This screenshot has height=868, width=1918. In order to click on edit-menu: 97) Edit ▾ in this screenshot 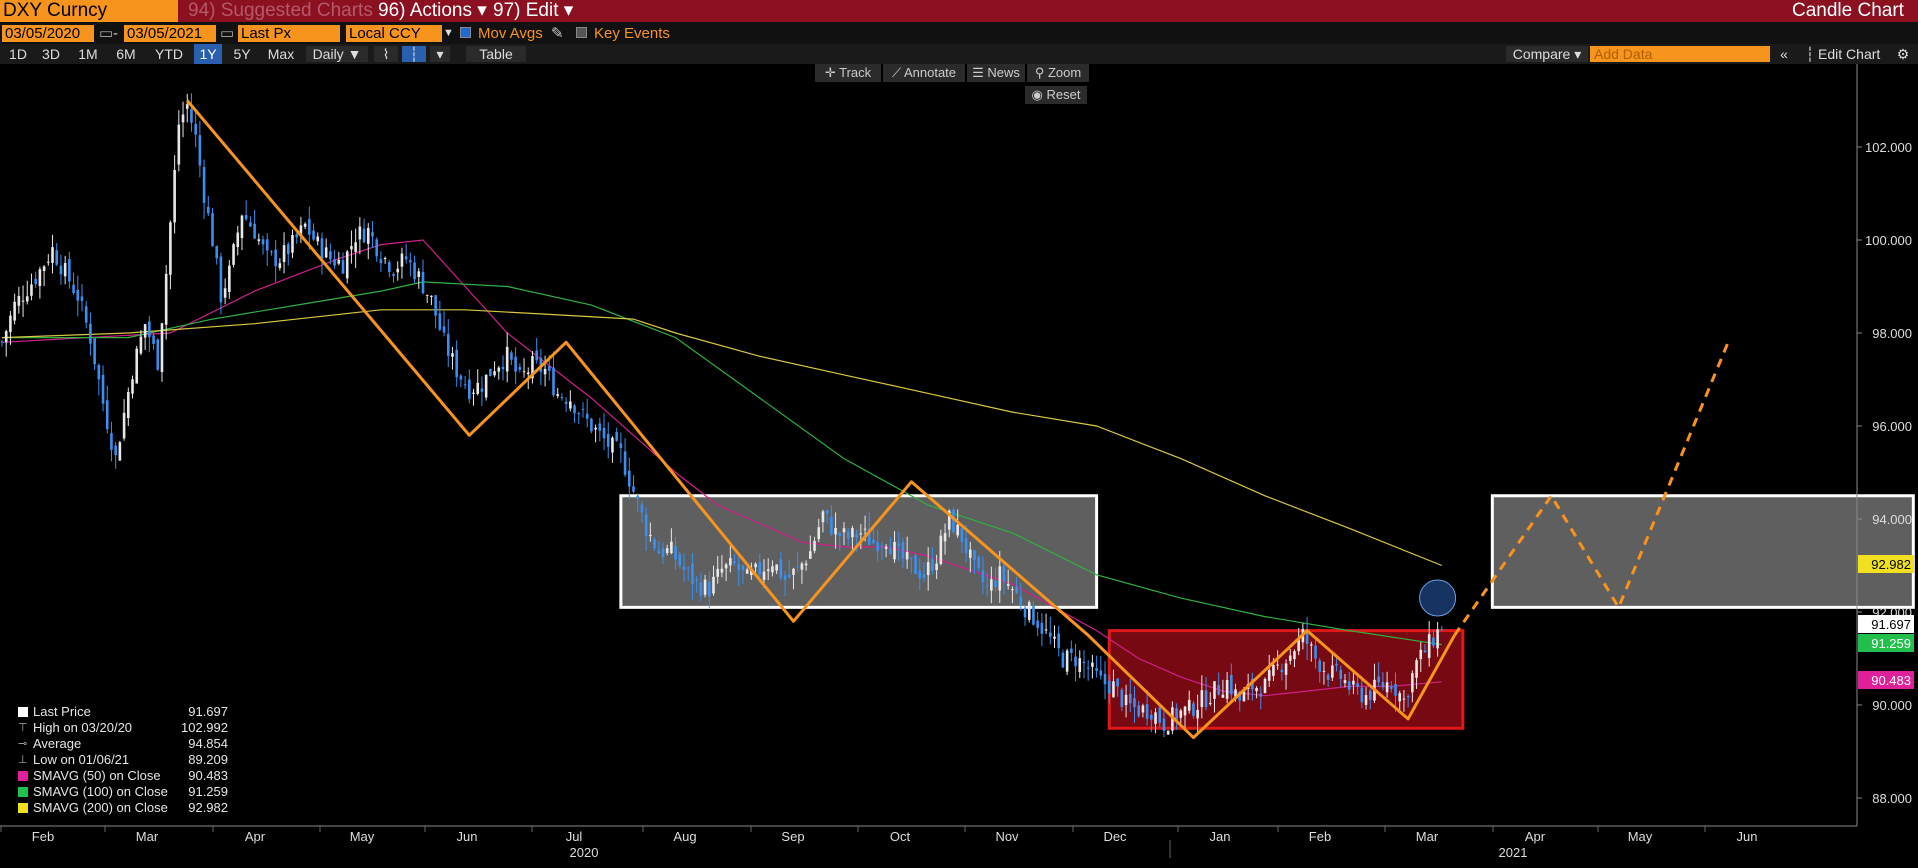, I will do `click(533, 10)`.